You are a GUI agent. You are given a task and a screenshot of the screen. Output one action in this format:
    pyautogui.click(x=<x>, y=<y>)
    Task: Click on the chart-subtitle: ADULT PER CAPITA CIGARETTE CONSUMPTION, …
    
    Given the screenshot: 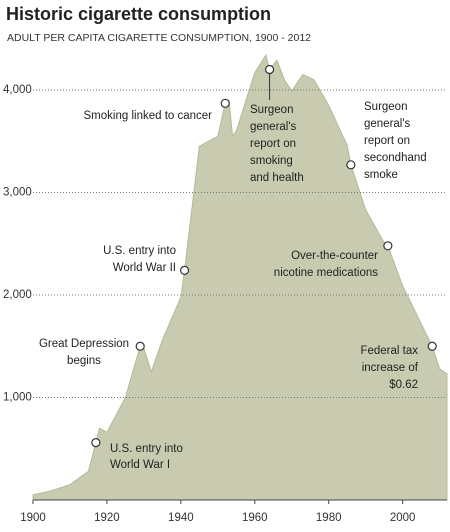 What is the action you would take?
    pyautogui.click(x=159, y=38)
    